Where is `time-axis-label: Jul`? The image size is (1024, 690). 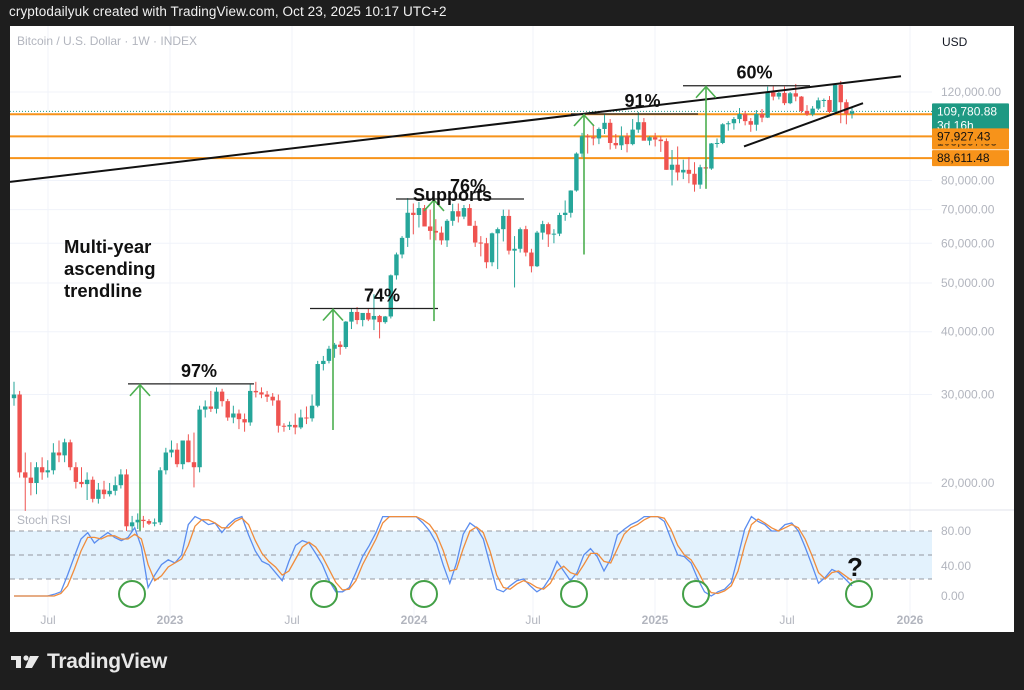
time-axis-label: Jul is located at coordinates (47, 620).